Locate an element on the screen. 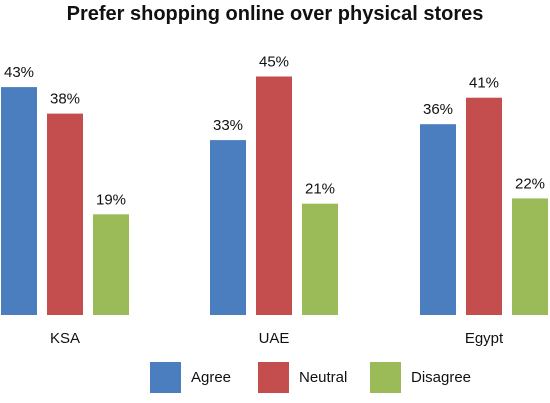 This screenshot has height=403, width=550. legend-item-neutral: Neutral is located at coordinates (302, 377).